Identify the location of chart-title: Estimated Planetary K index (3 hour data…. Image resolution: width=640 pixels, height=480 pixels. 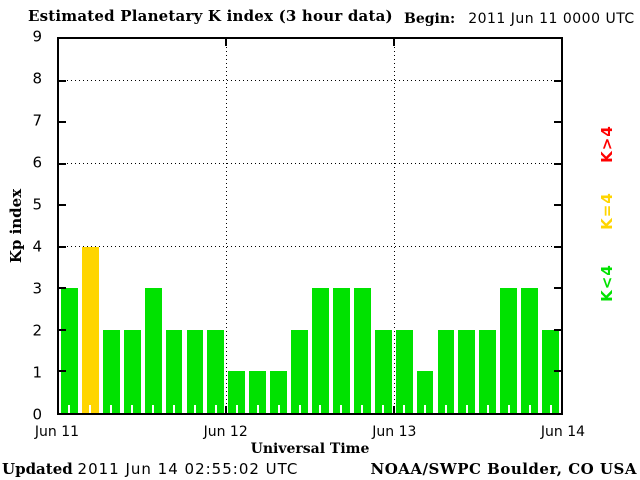
(210, 16).